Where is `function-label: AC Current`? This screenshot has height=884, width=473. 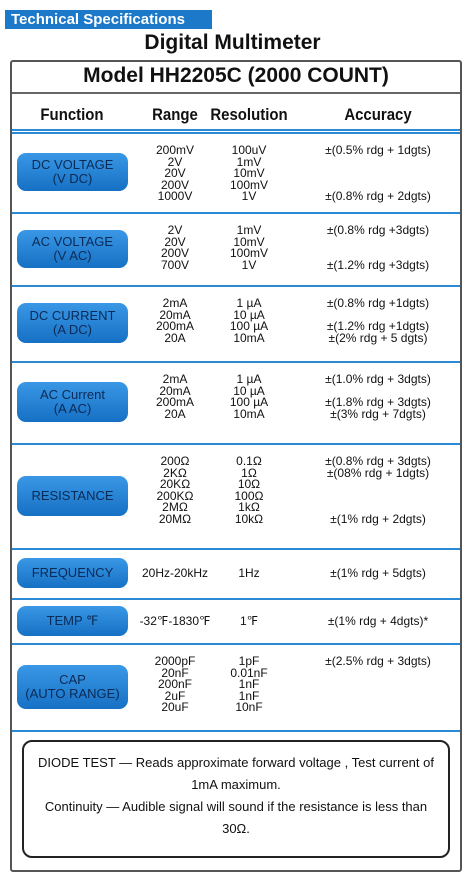
function-label: AC Current is located at coordinates (72, 394).